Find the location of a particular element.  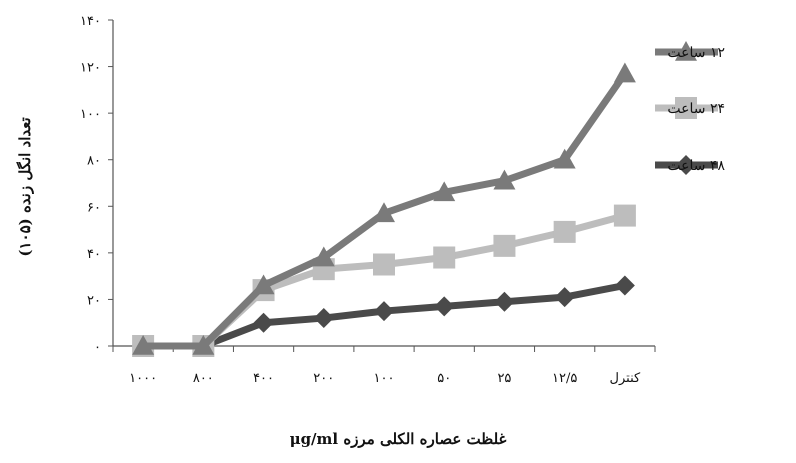

y-tick-label: ۱۲۰ is located at coordinates (90, 68).